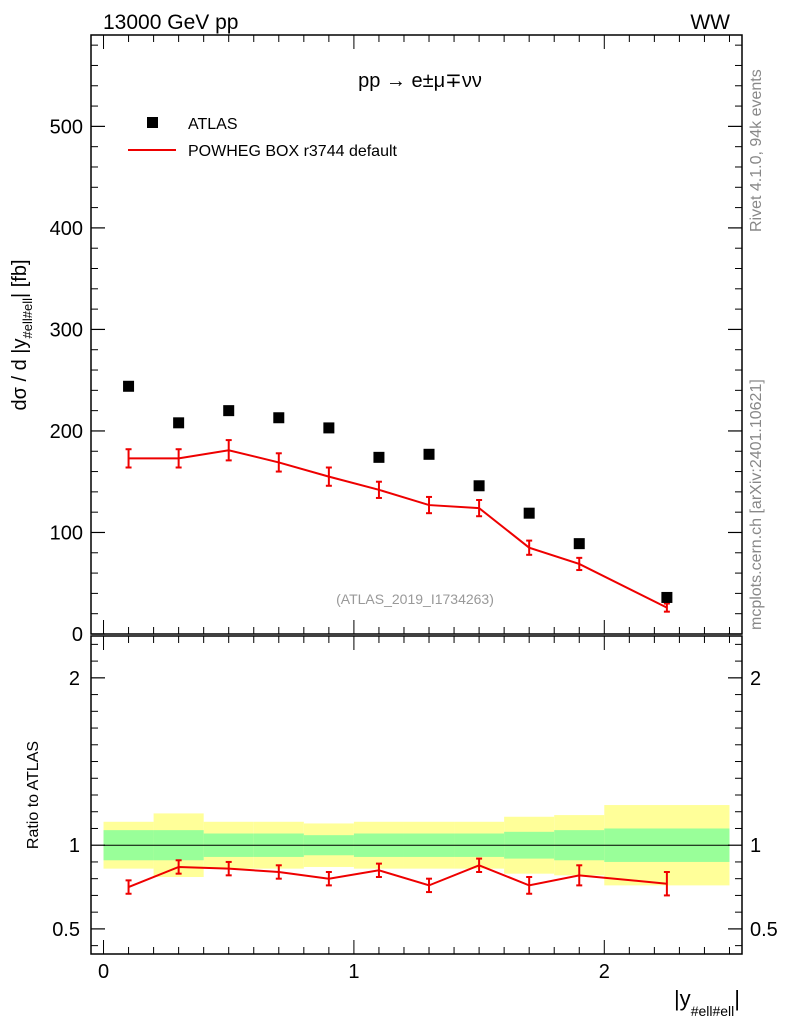  I want to click on x-axis-label: |y#ell#ell|, so click(707, 1002).